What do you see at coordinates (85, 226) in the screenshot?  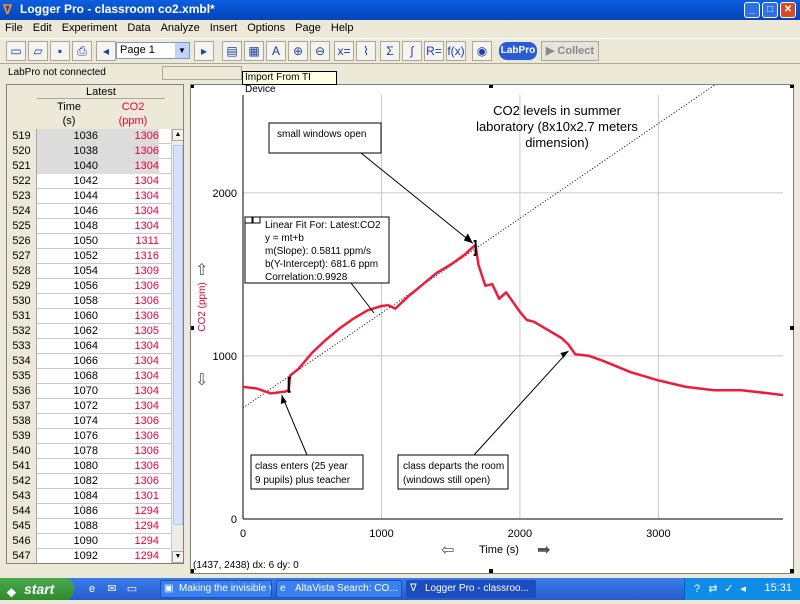 I see `time-cell: 1048` at bounding box center [85, 226].